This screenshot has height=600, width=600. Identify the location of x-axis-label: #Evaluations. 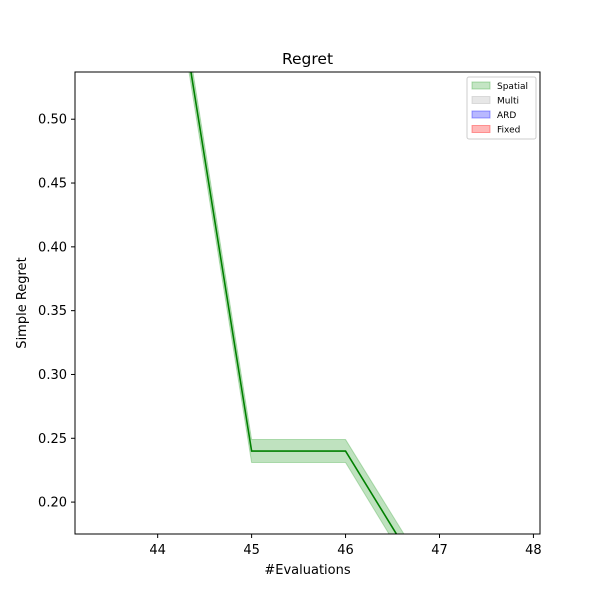
(307, 570).